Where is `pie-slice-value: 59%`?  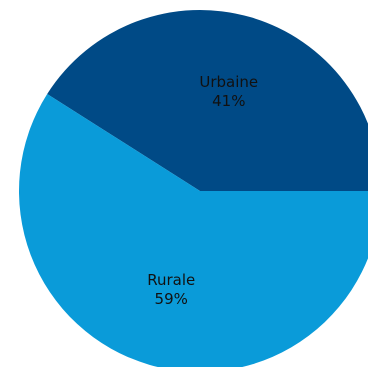 pie-slice-value: 59% is located at coordinates (171, 299).